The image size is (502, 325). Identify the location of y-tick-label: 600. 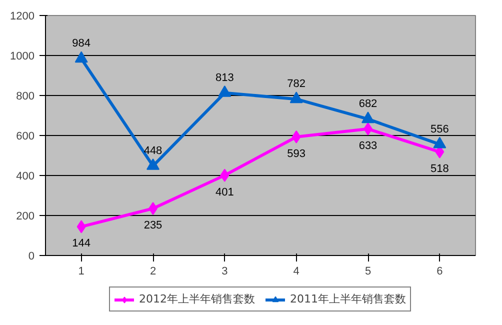
(25, 136).